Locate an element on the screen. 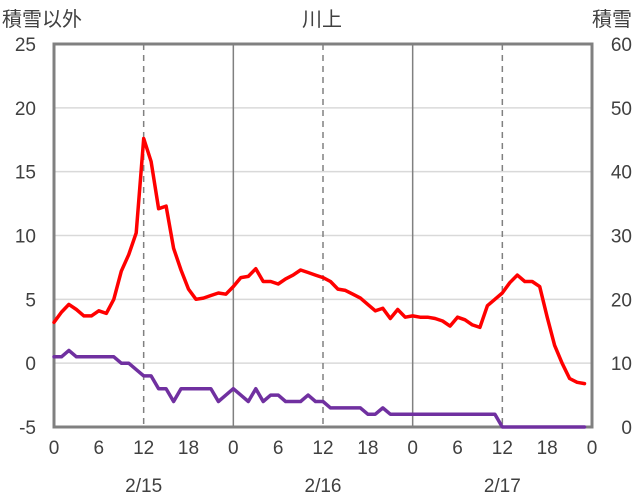 This screenshot has height=501, width=636. right-tick-label: 30 is located at coordinates (621, 237).